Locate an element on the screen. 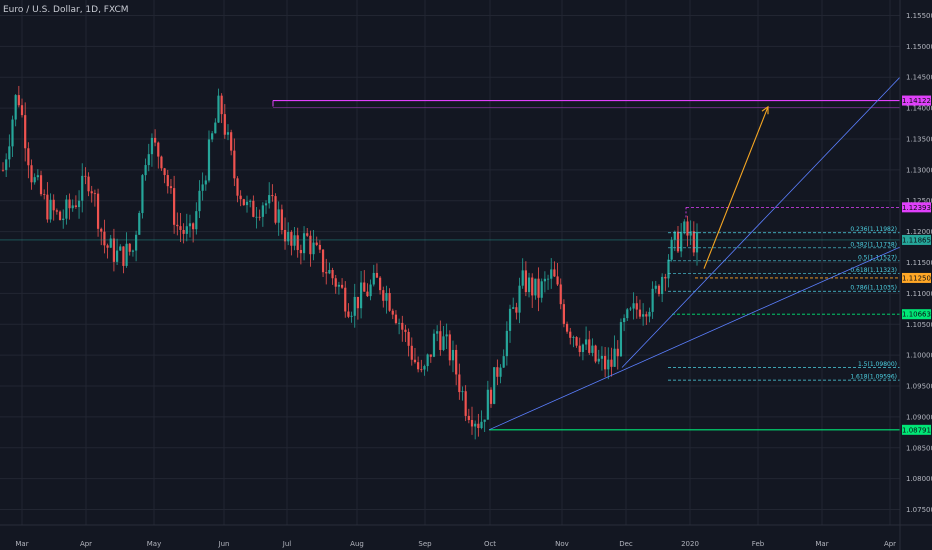 Image resolution: width=932 pixels, height=550 pixels. price-tag-label: 1.08791 is located at coordinates (916, 430).